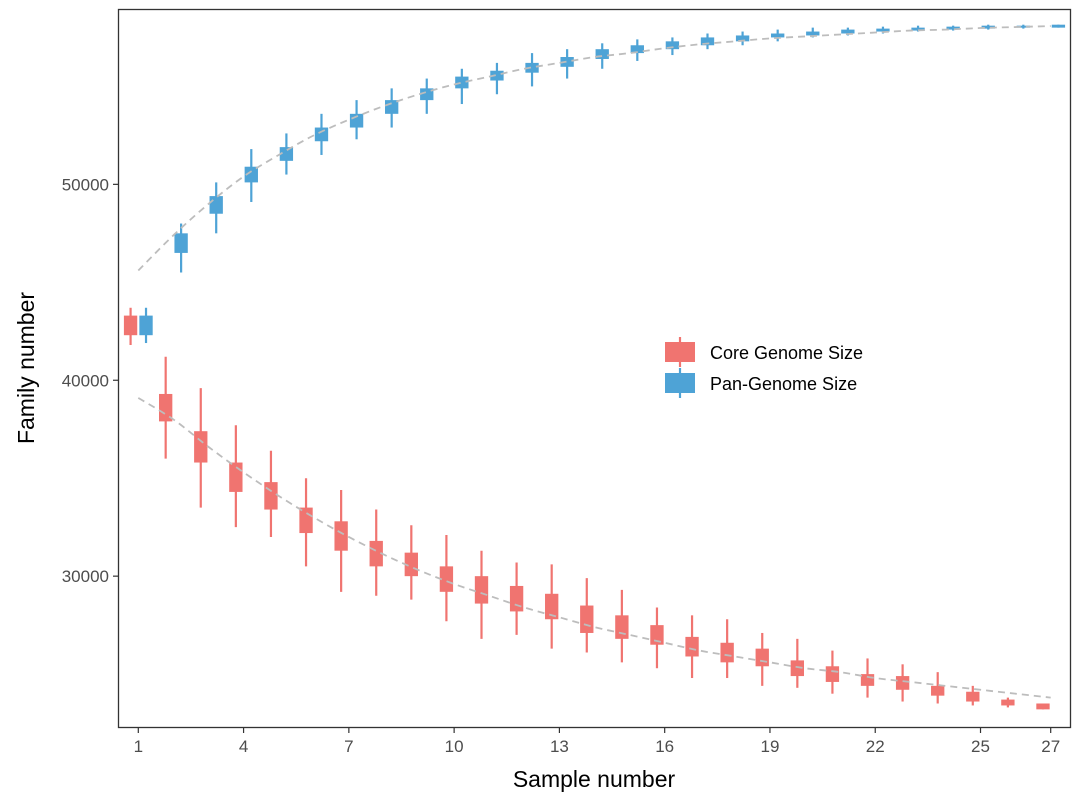  What do you see at coordinates (594, 779) in the screenshot?
I see `x-axis-title: Sample number` at bounding box center [594, 779].